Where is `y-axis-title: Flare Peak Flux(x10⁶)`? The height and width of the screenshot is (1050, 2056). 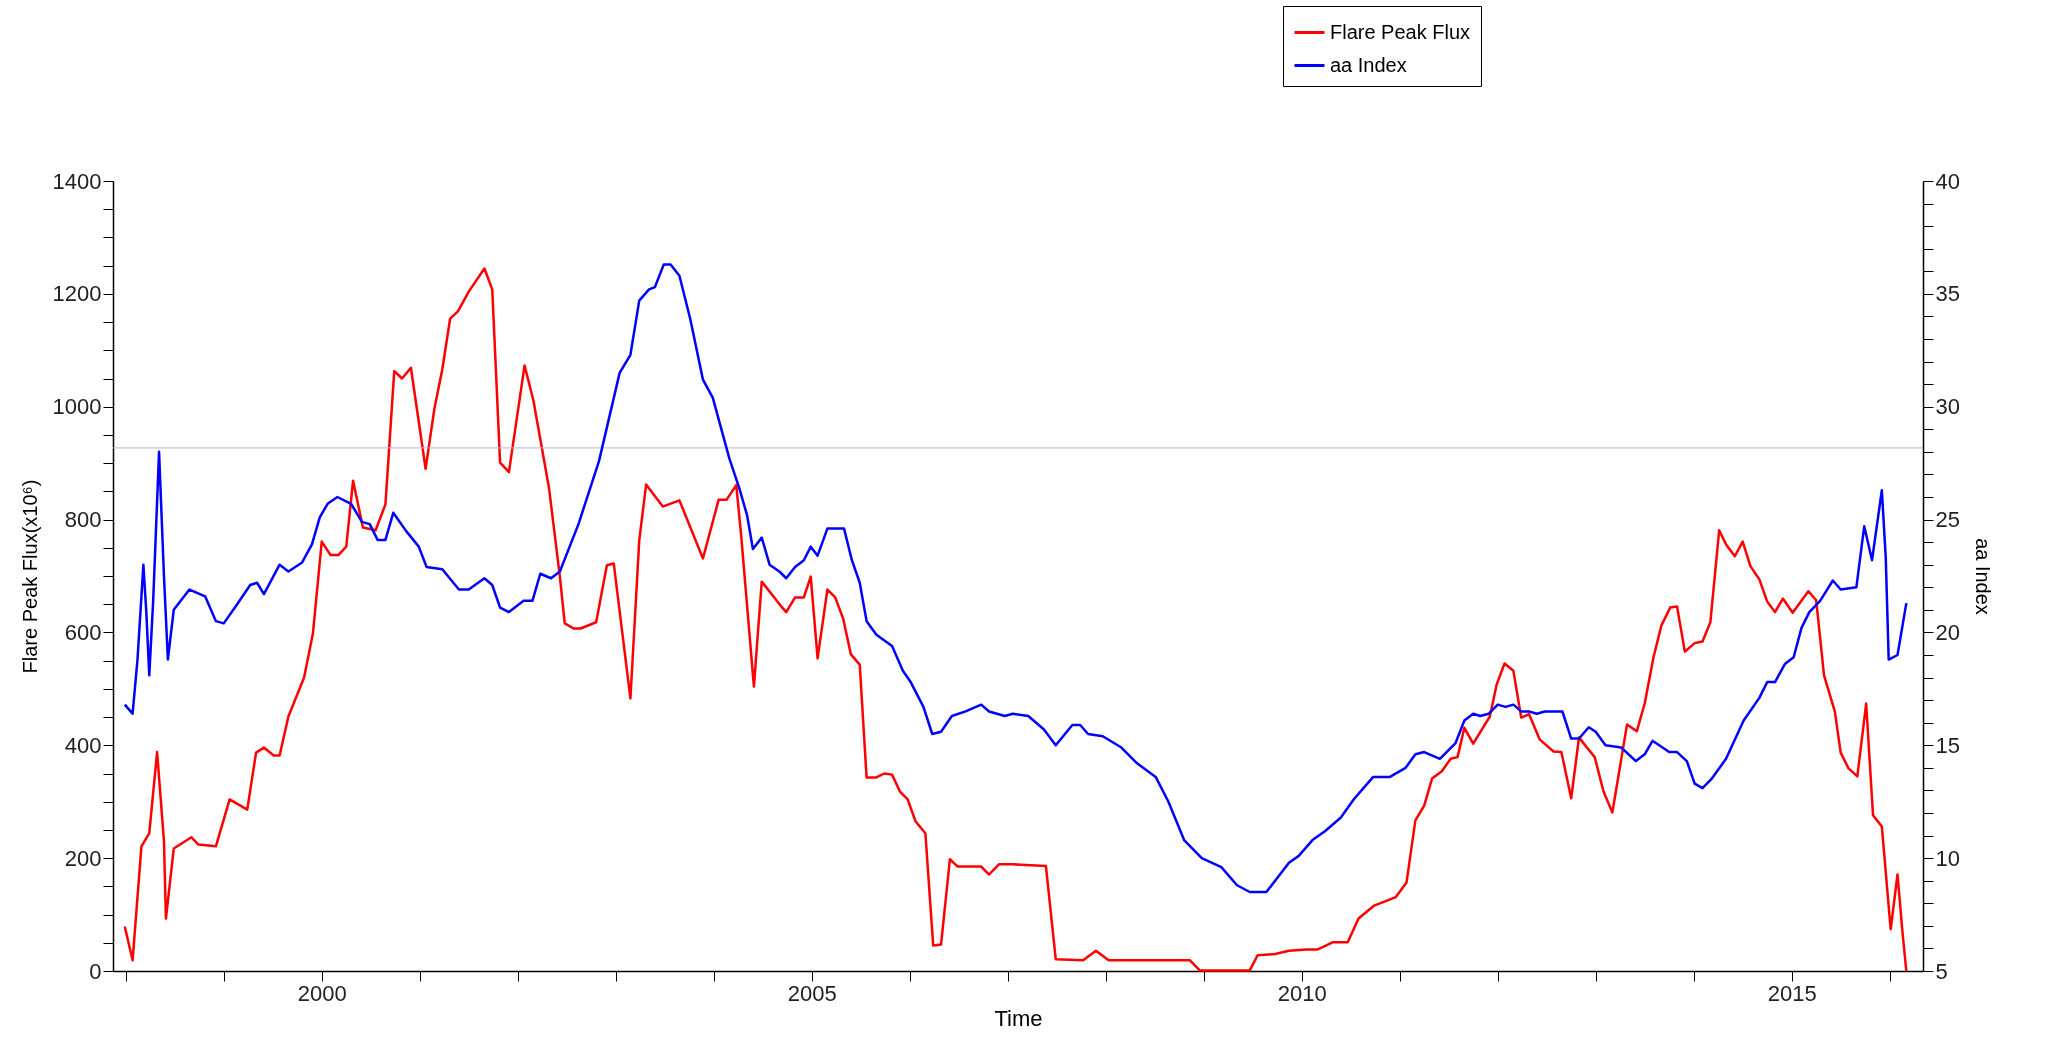
y-axis-title: Flare Peak Flux(x10⁶) is located at coordinates (29, 576).